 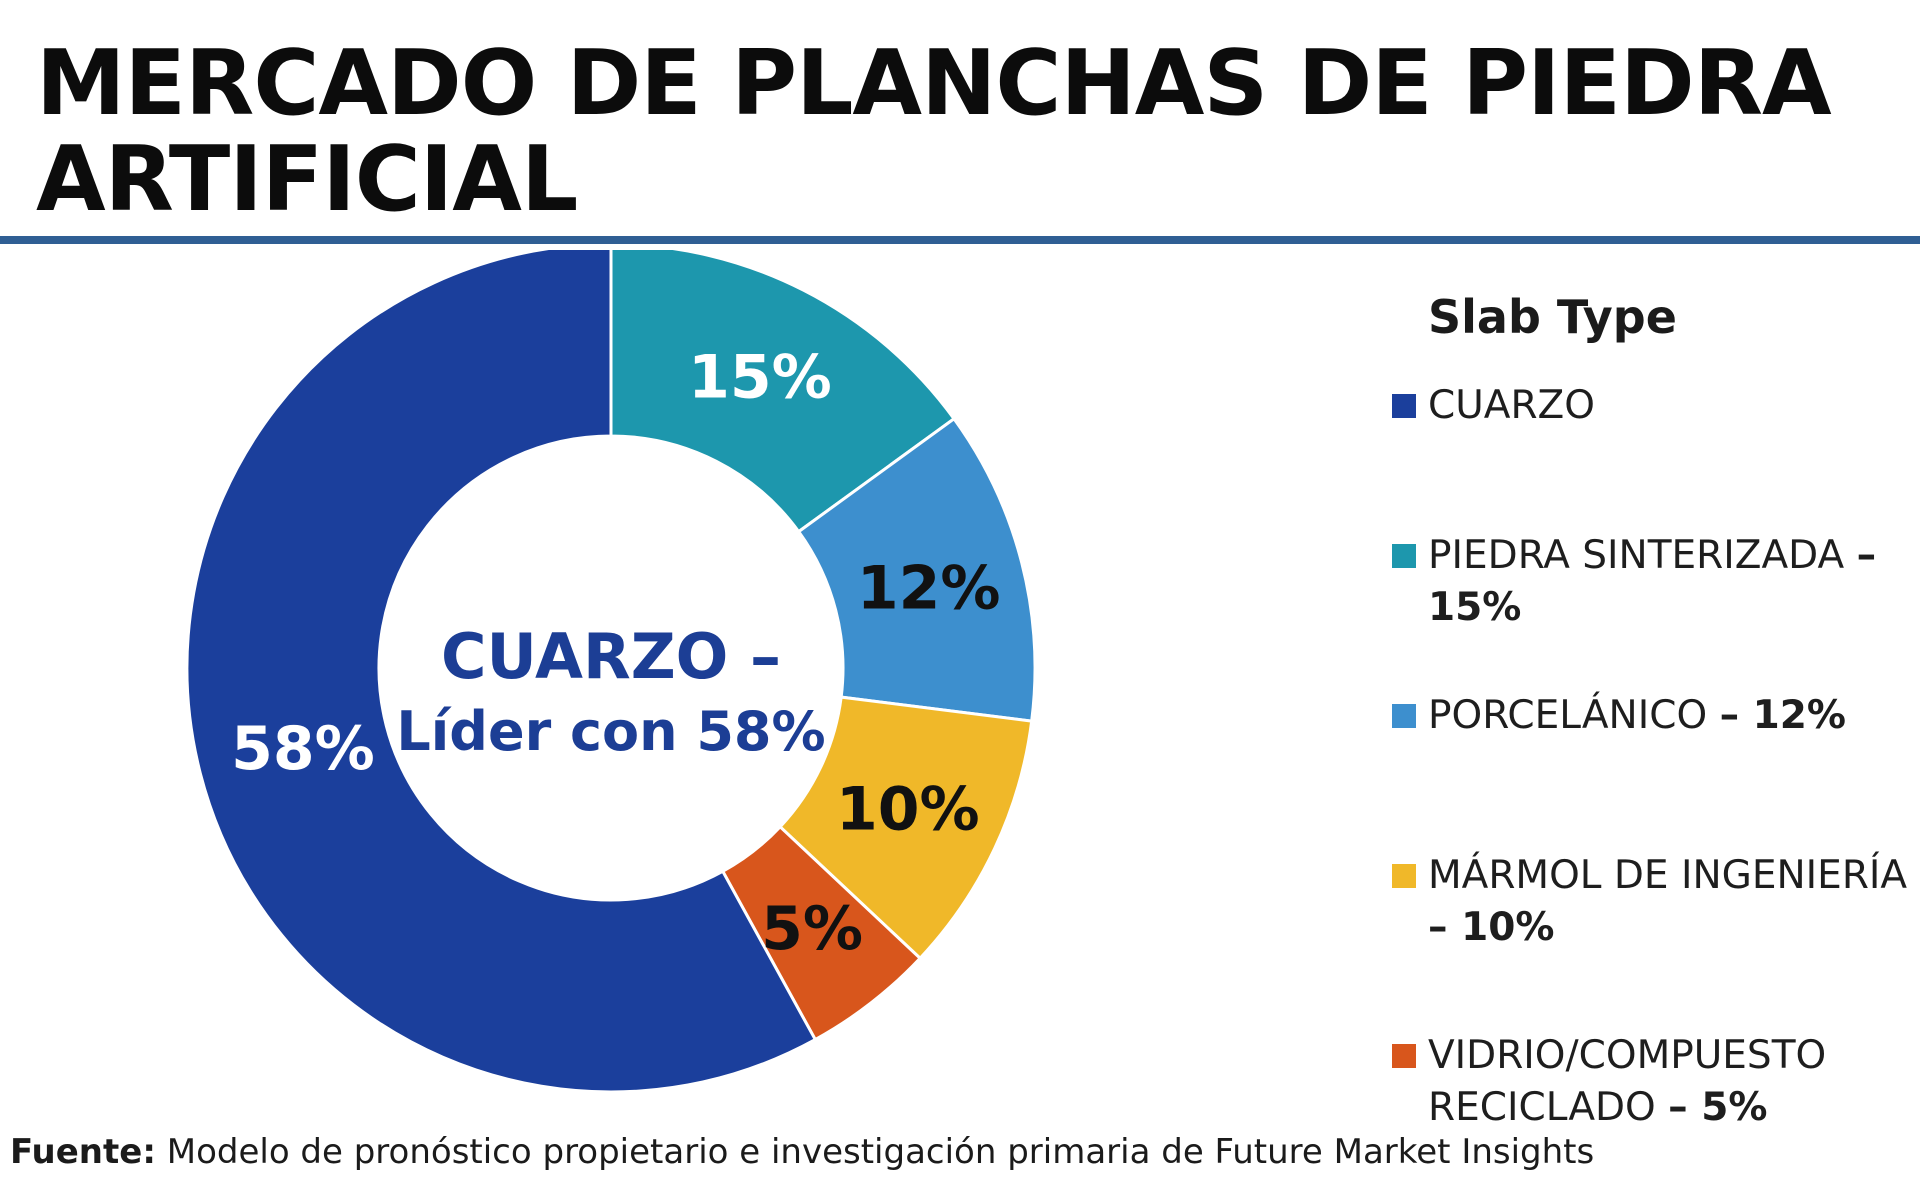 What do you see at coordinates (1668, 875) in the screenshot?
I see `legend-label-name: MÁRMOL DE INGENIERÍA` at bounding box center [1668, 875].